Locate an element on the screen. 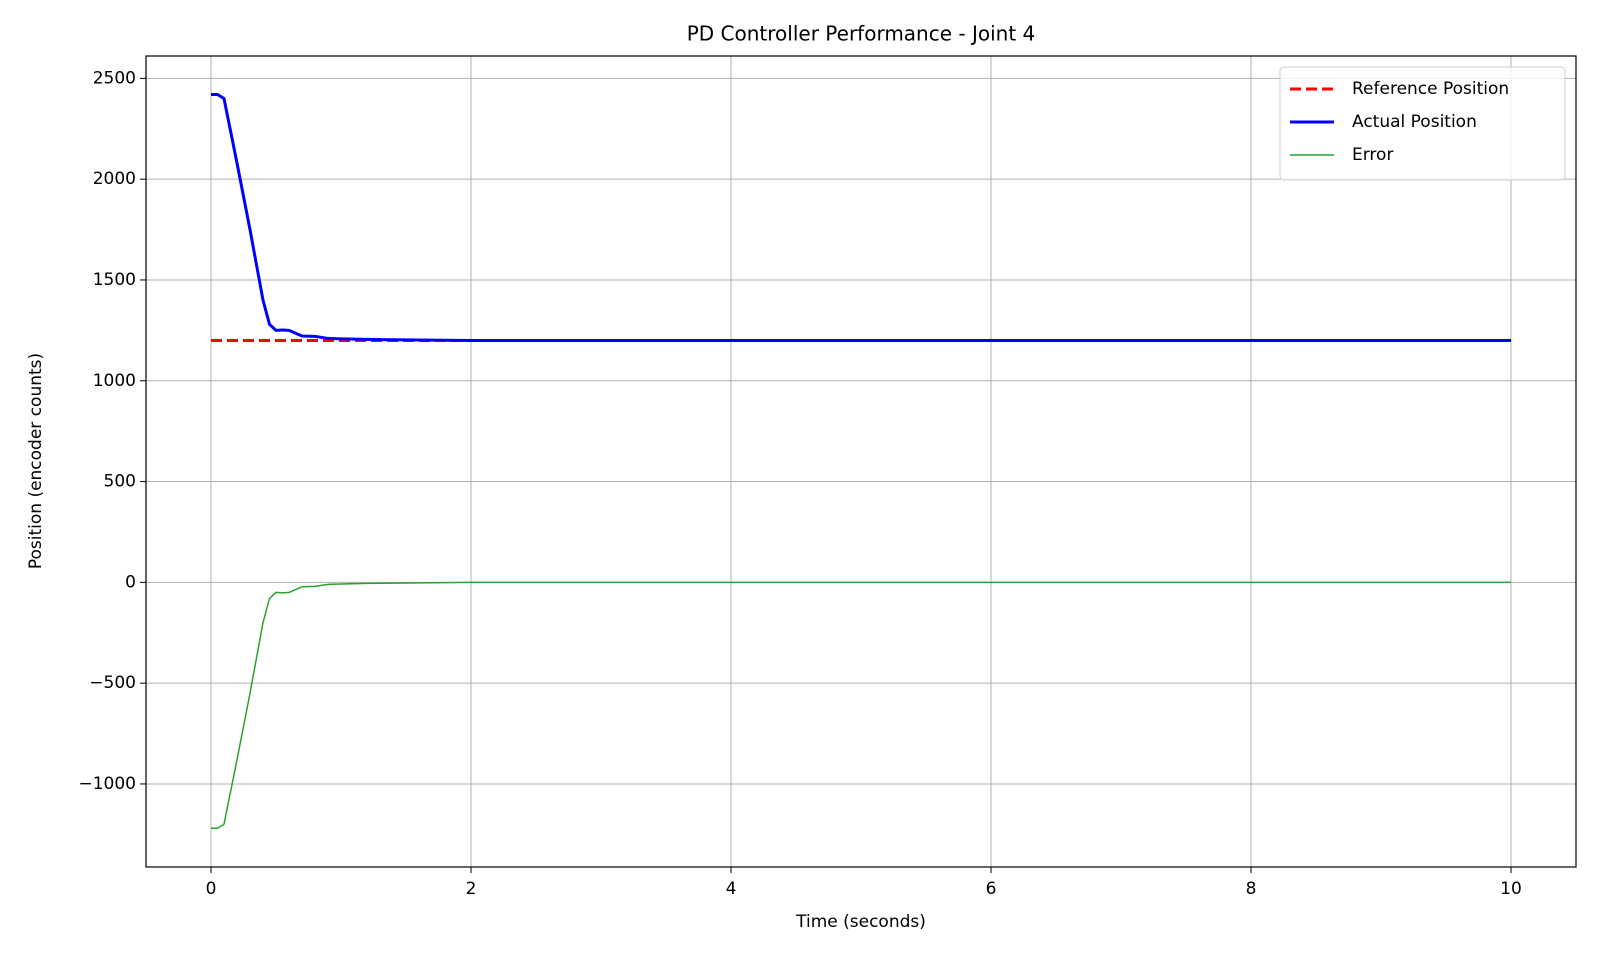  y-tick-label: 1500 is located at coordinates (114, 280).